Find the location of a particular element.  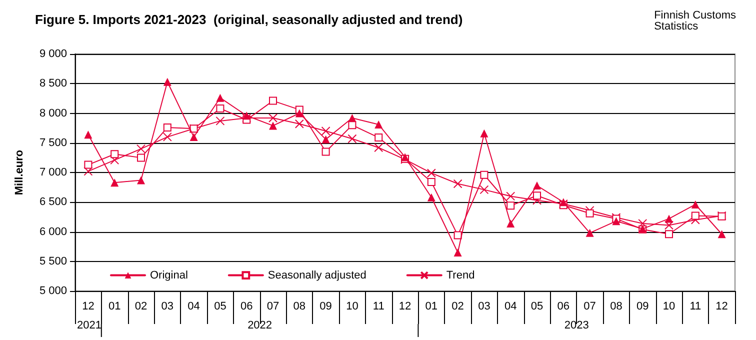

y-tick-label: 5 000 is located at coordinates (53, 291).